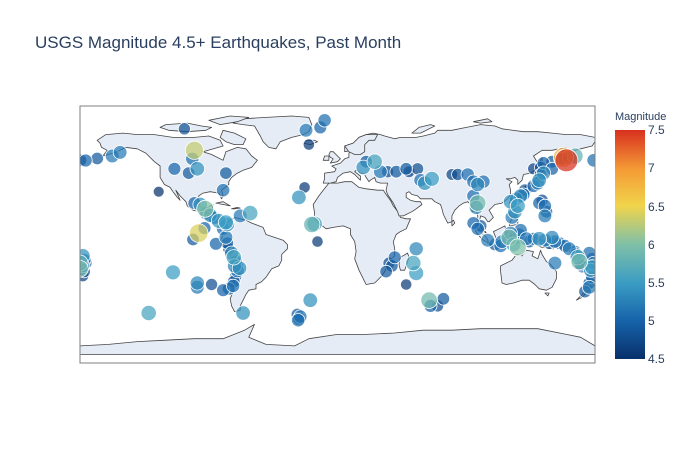  What do you see at coordinates (528, 270) in the screenshot?
I see `landmass-australia` at bounding box center [528, 270].